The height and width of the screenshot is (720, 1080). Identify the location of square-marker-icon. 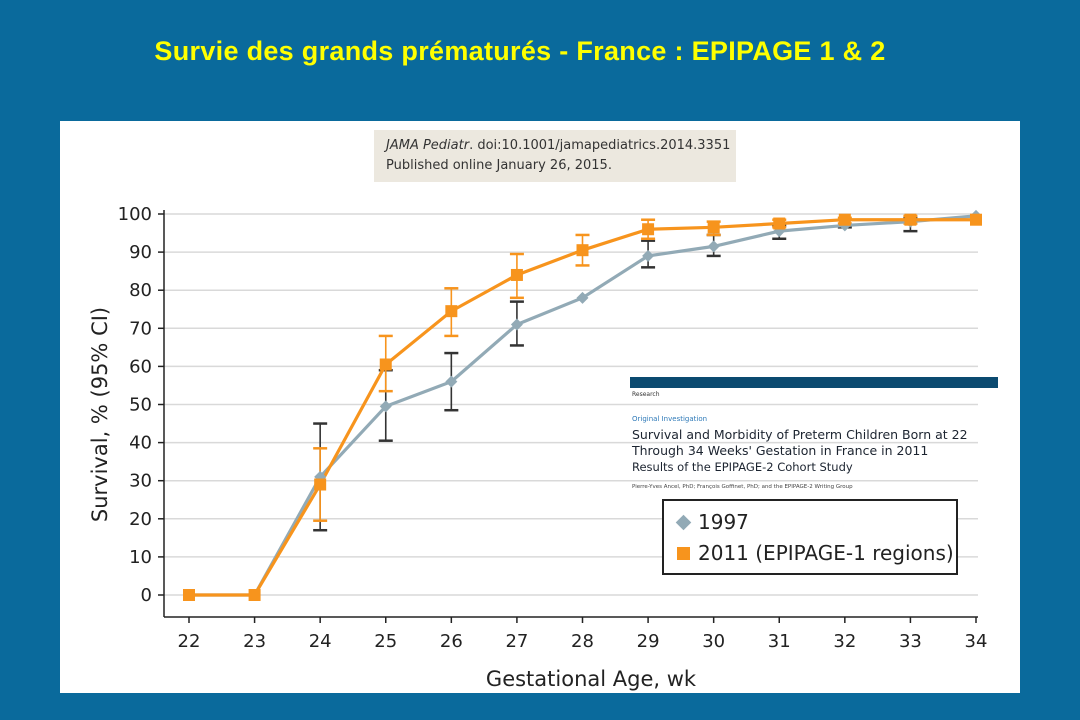
(683, 553).